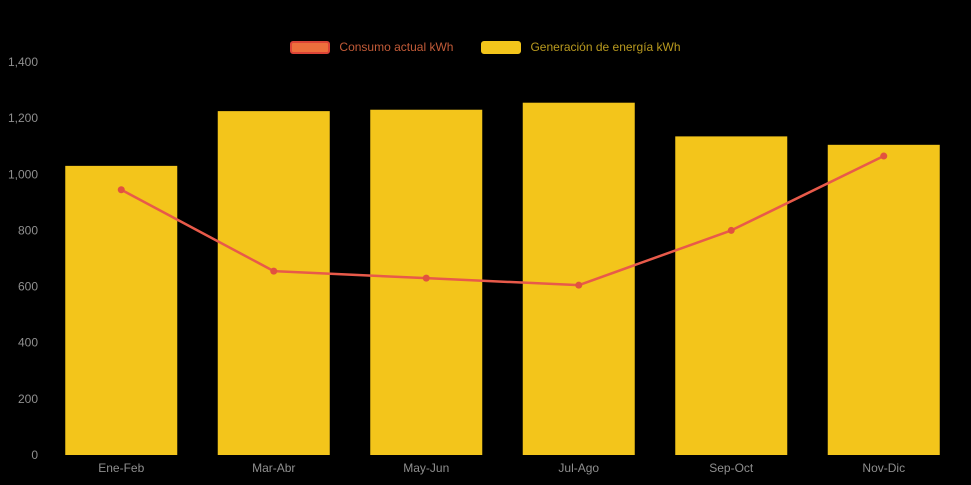 The image size is (971, 485). Describe the element at coordinates (310, 47) in the screenshot. I see `consumo-swatch-icon` at that location.